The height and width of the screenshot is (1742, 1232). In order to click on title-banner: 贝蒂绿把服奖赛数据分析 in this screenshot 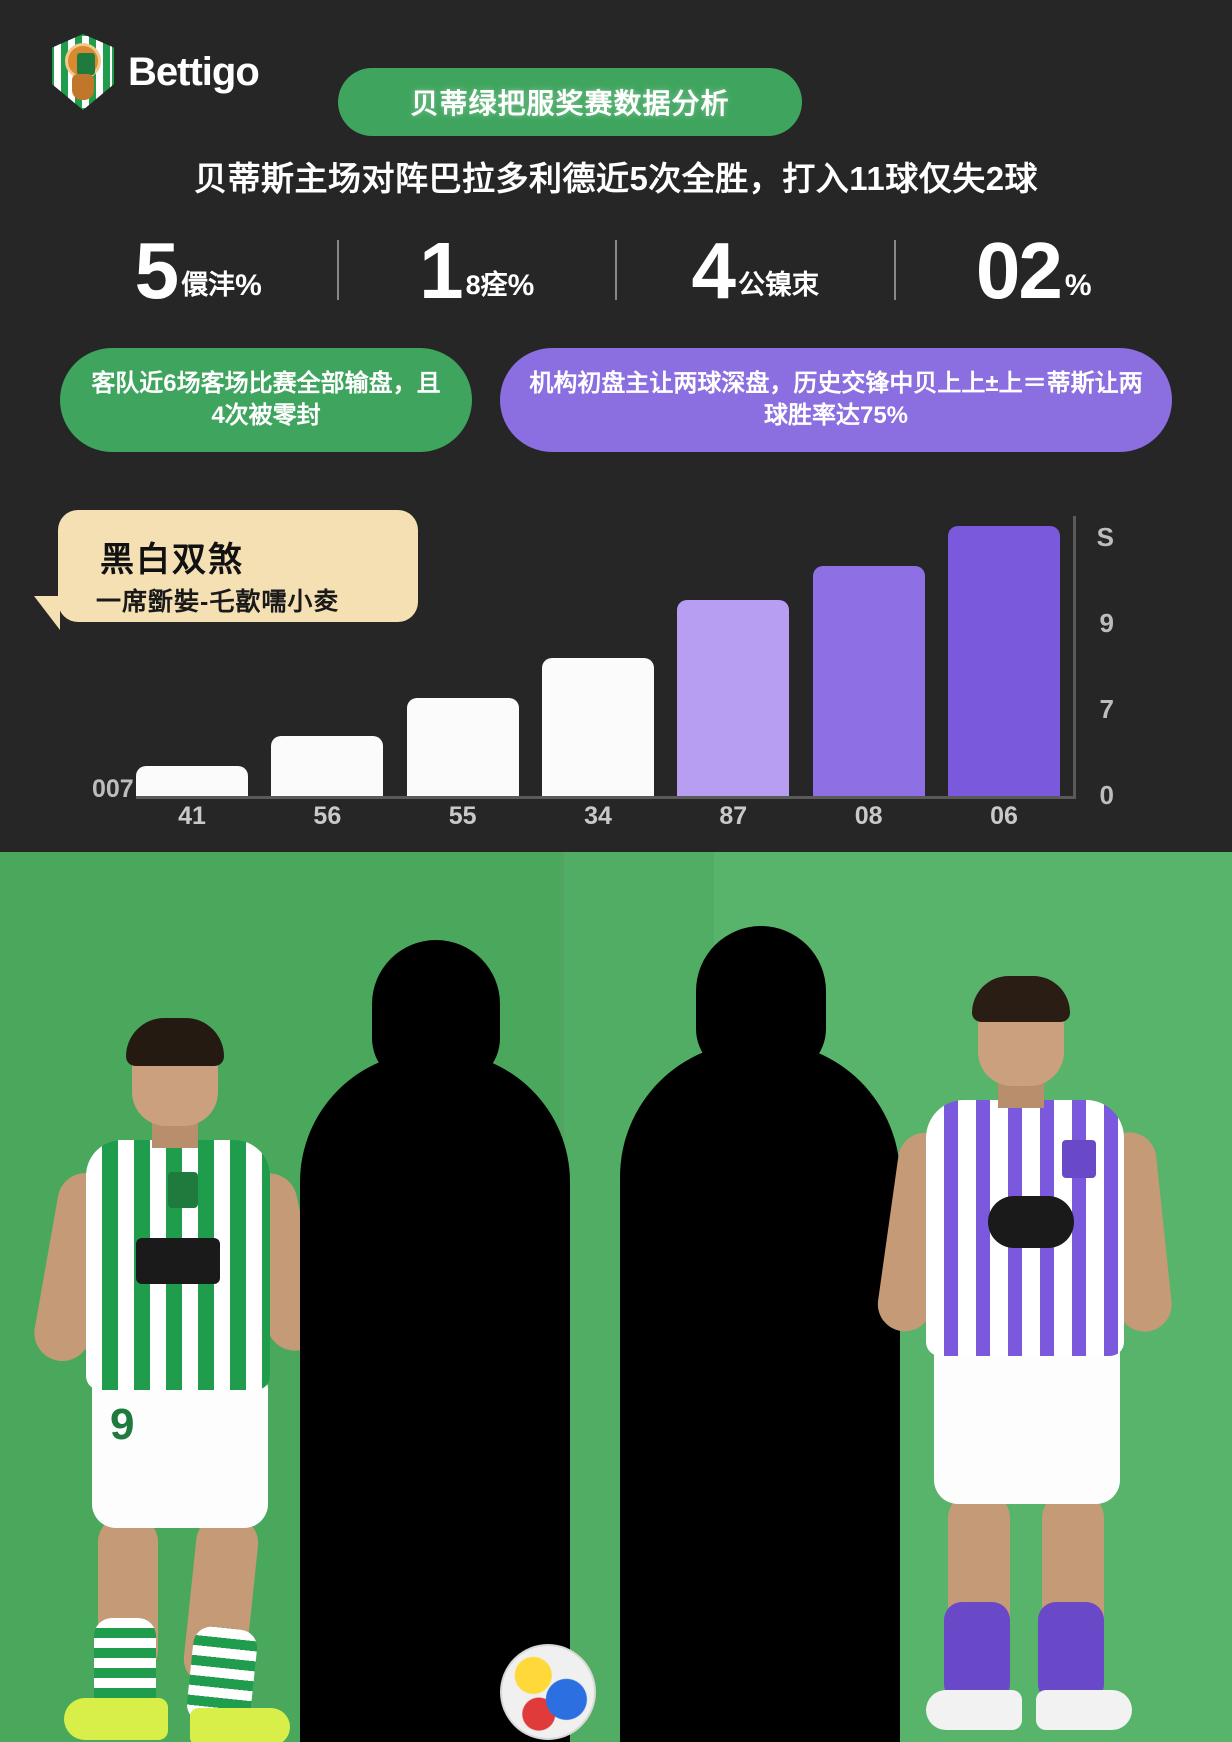, I will do `click(570, 102)`.